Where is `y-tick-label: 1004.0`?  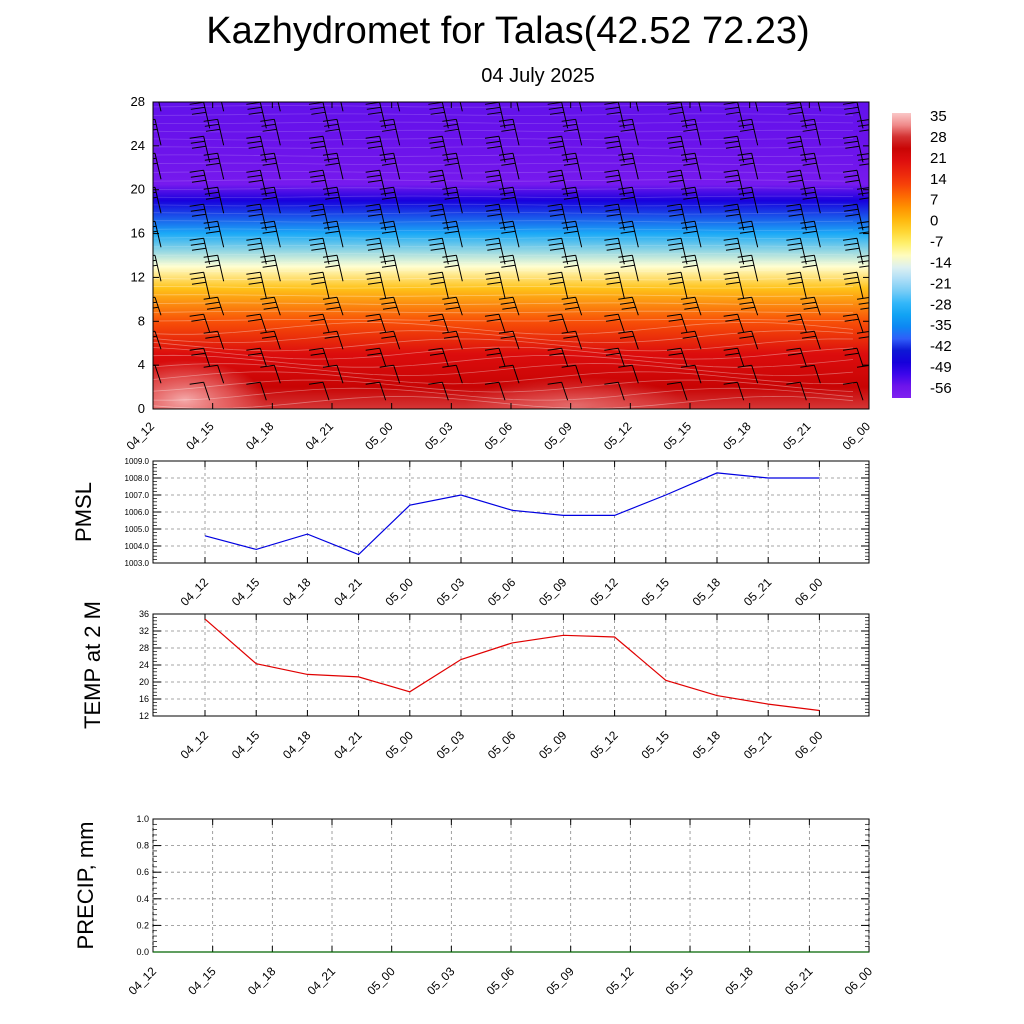 y-tick-label: 1004.0 is located at coordinates (137, 546).